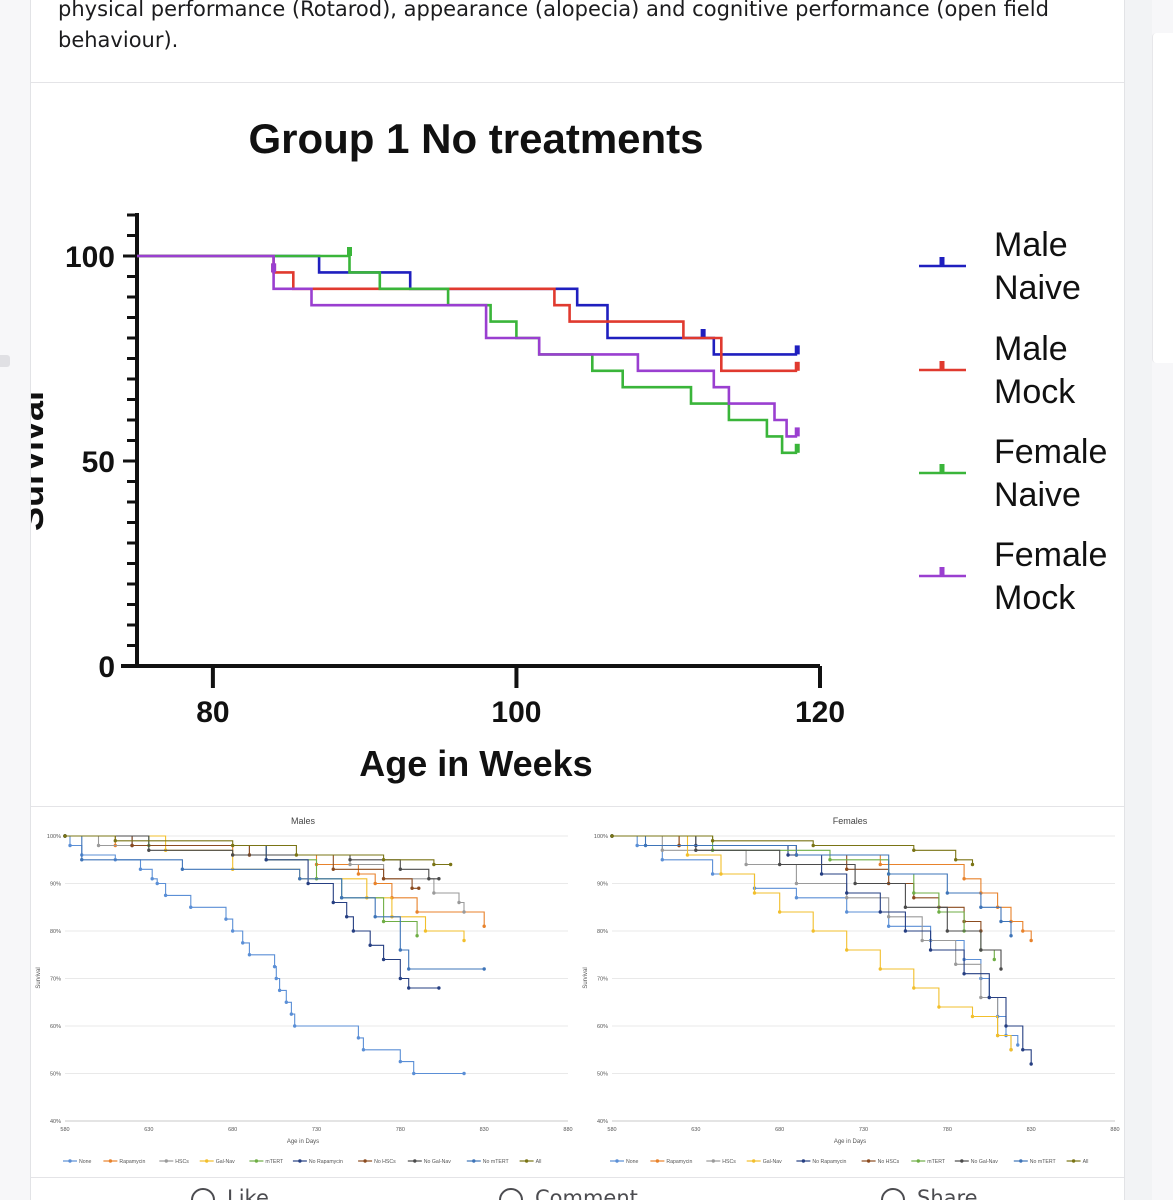  What do you see at coordinates (820, 712) in the screenshot?
I see `x-tick-label: 120` at bounding box center [820, 712].